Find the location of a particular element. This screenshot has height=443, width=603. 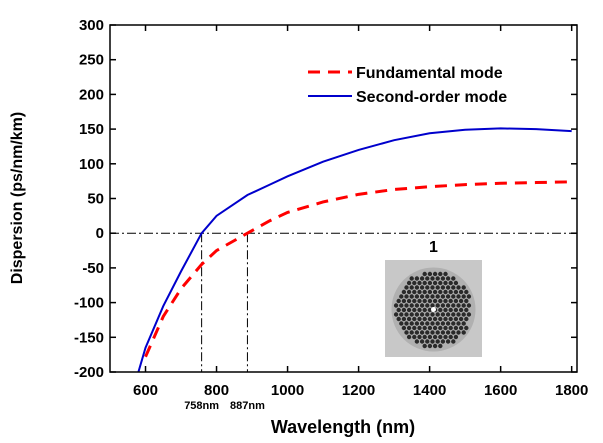

x-tick-label: 600 is located at coordinates (145, 390).